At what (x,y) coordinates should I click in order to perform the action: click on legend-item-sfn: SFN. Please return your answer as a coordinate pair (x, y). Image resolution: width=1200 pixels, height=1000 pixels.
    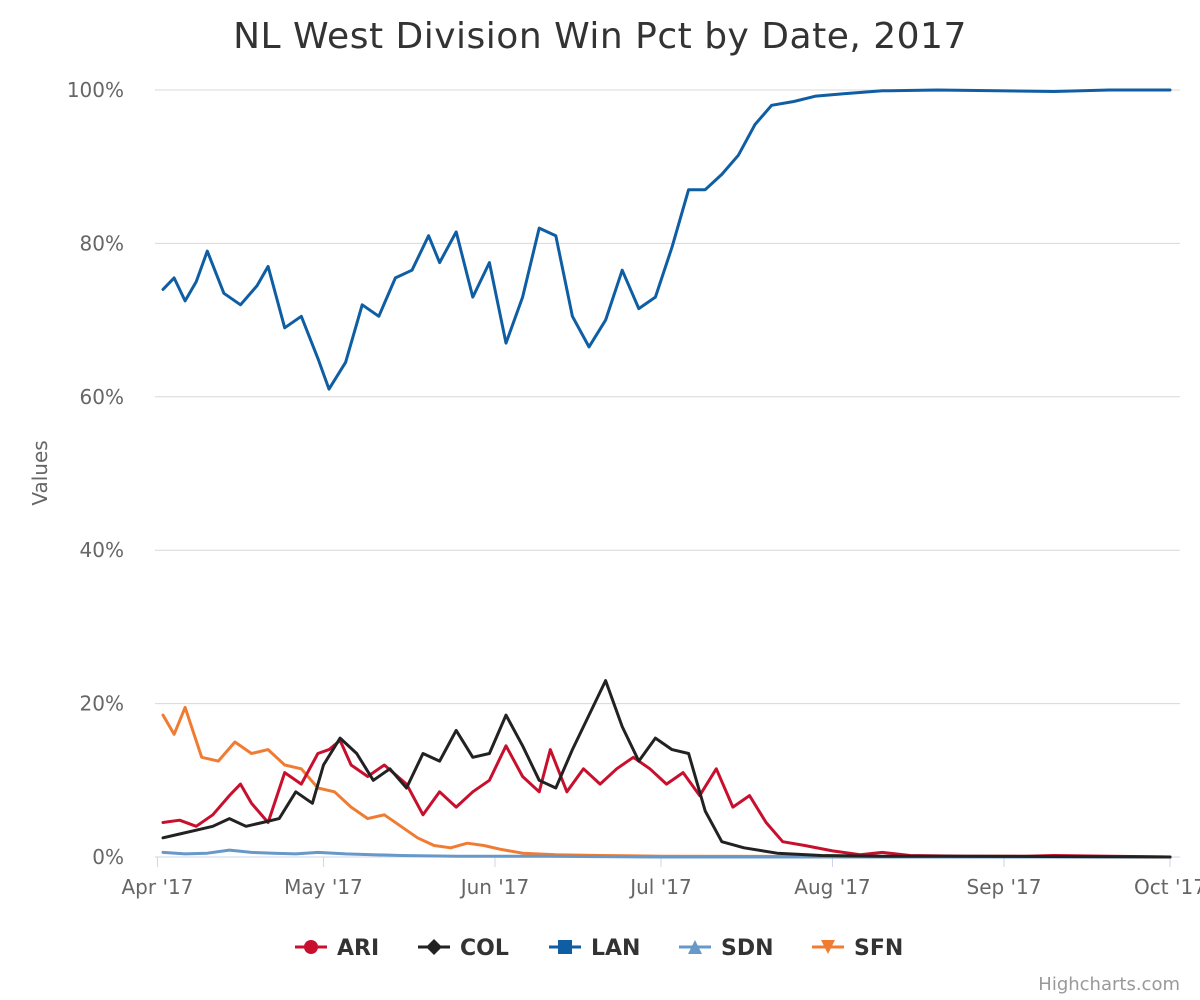
    Looking at the image, I should click on (857, 948).